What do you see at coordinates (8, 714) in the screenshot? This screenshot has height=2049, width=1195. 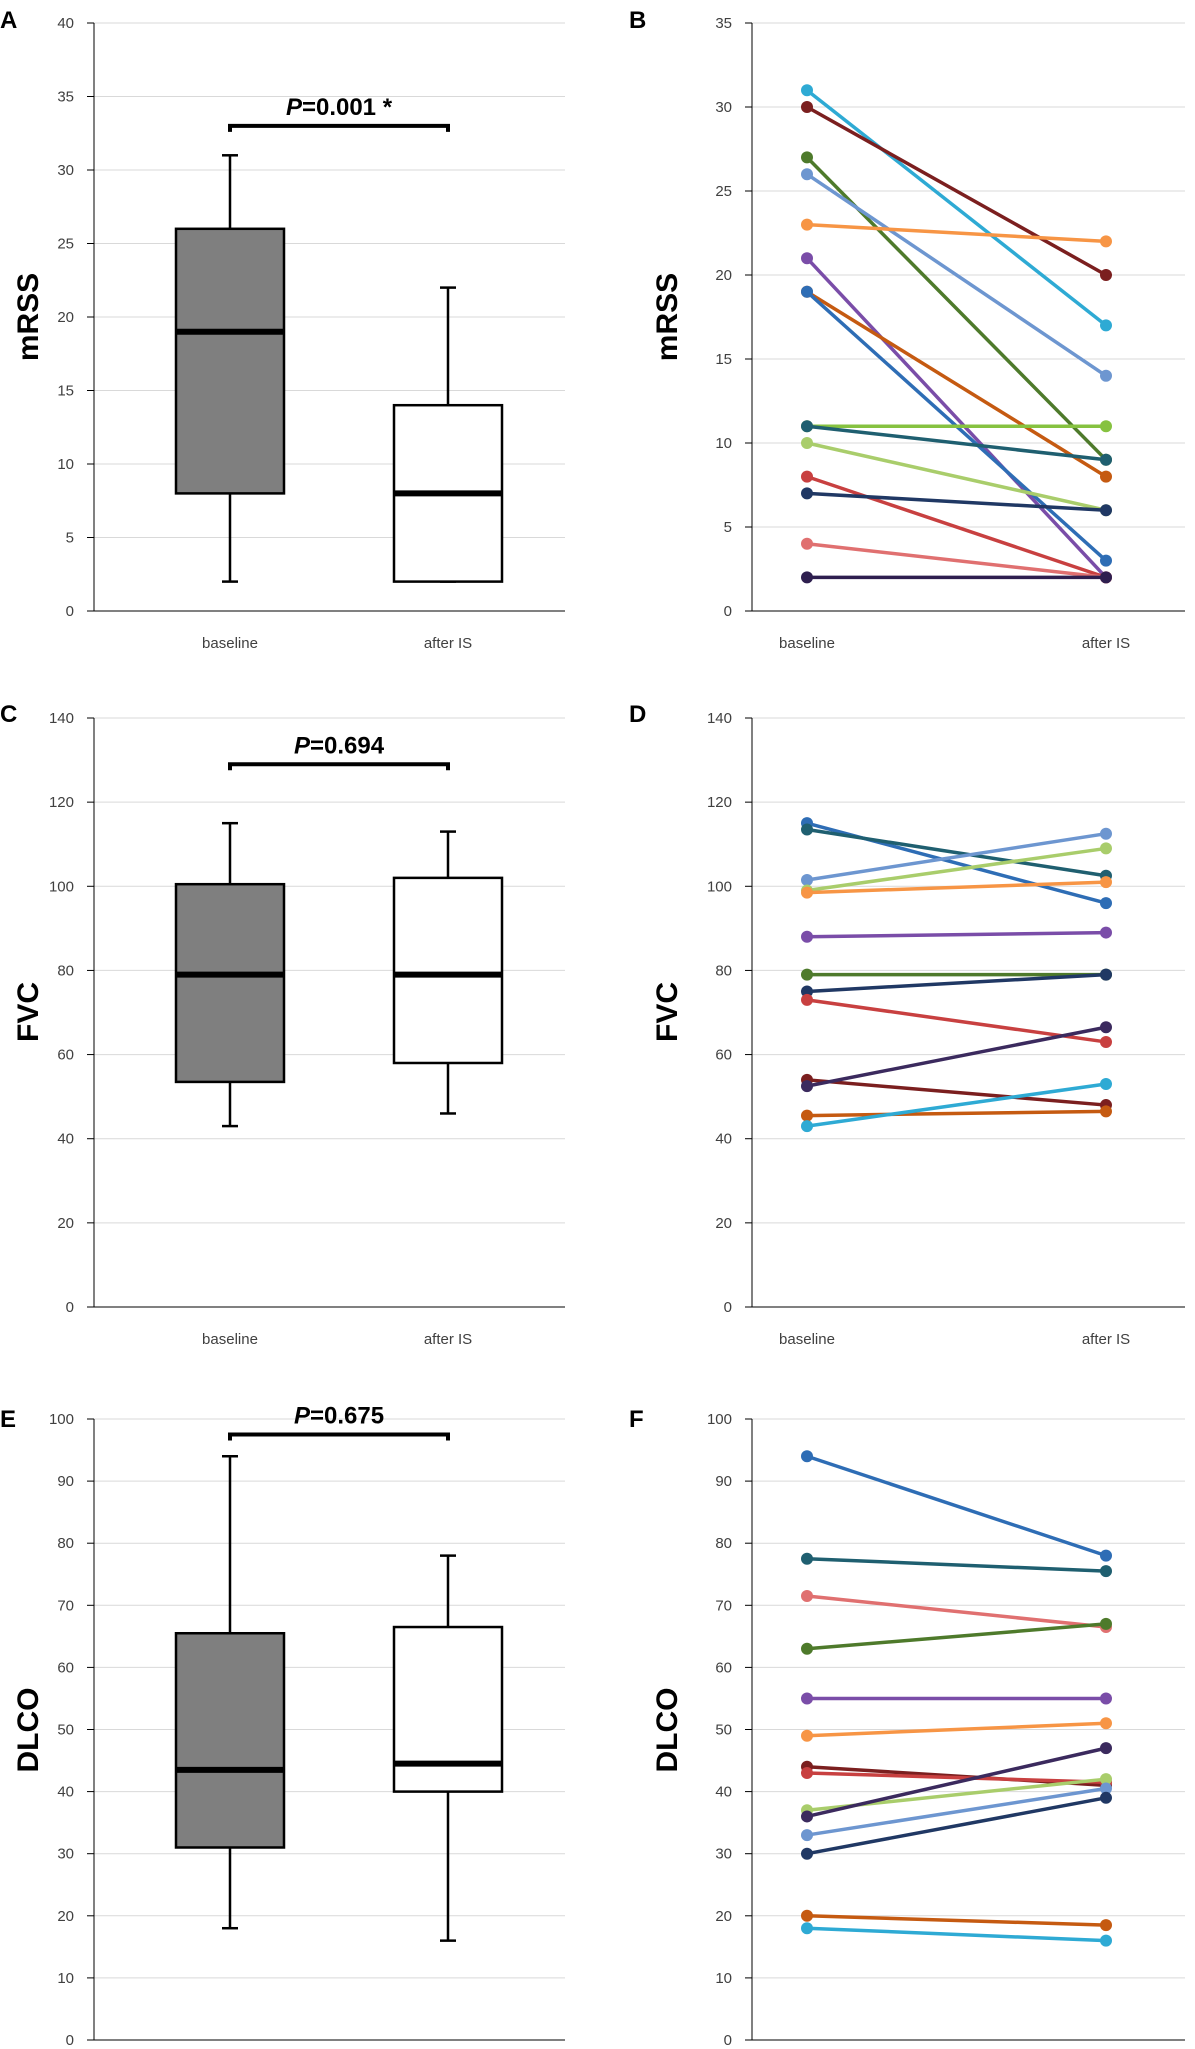 I see `panel-letter: C` at bounding box center [8, 714].